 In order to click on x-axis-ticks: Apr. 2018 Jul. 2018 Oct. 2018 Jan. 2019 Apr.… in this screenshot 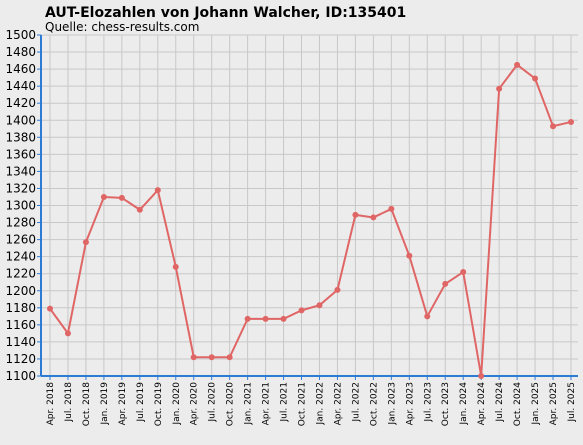, I will do `click(311, 401)`.